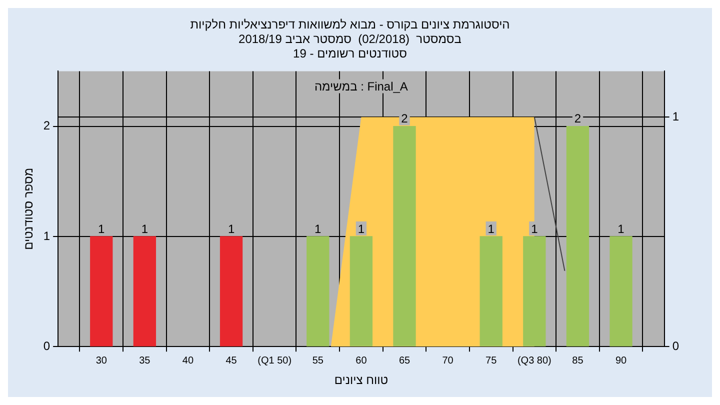 The width and height of the screenshot is (720, 405). Describe the element at coordinates (46, 125) in the screenshot. I see `y-tick-label: 2` at that location.